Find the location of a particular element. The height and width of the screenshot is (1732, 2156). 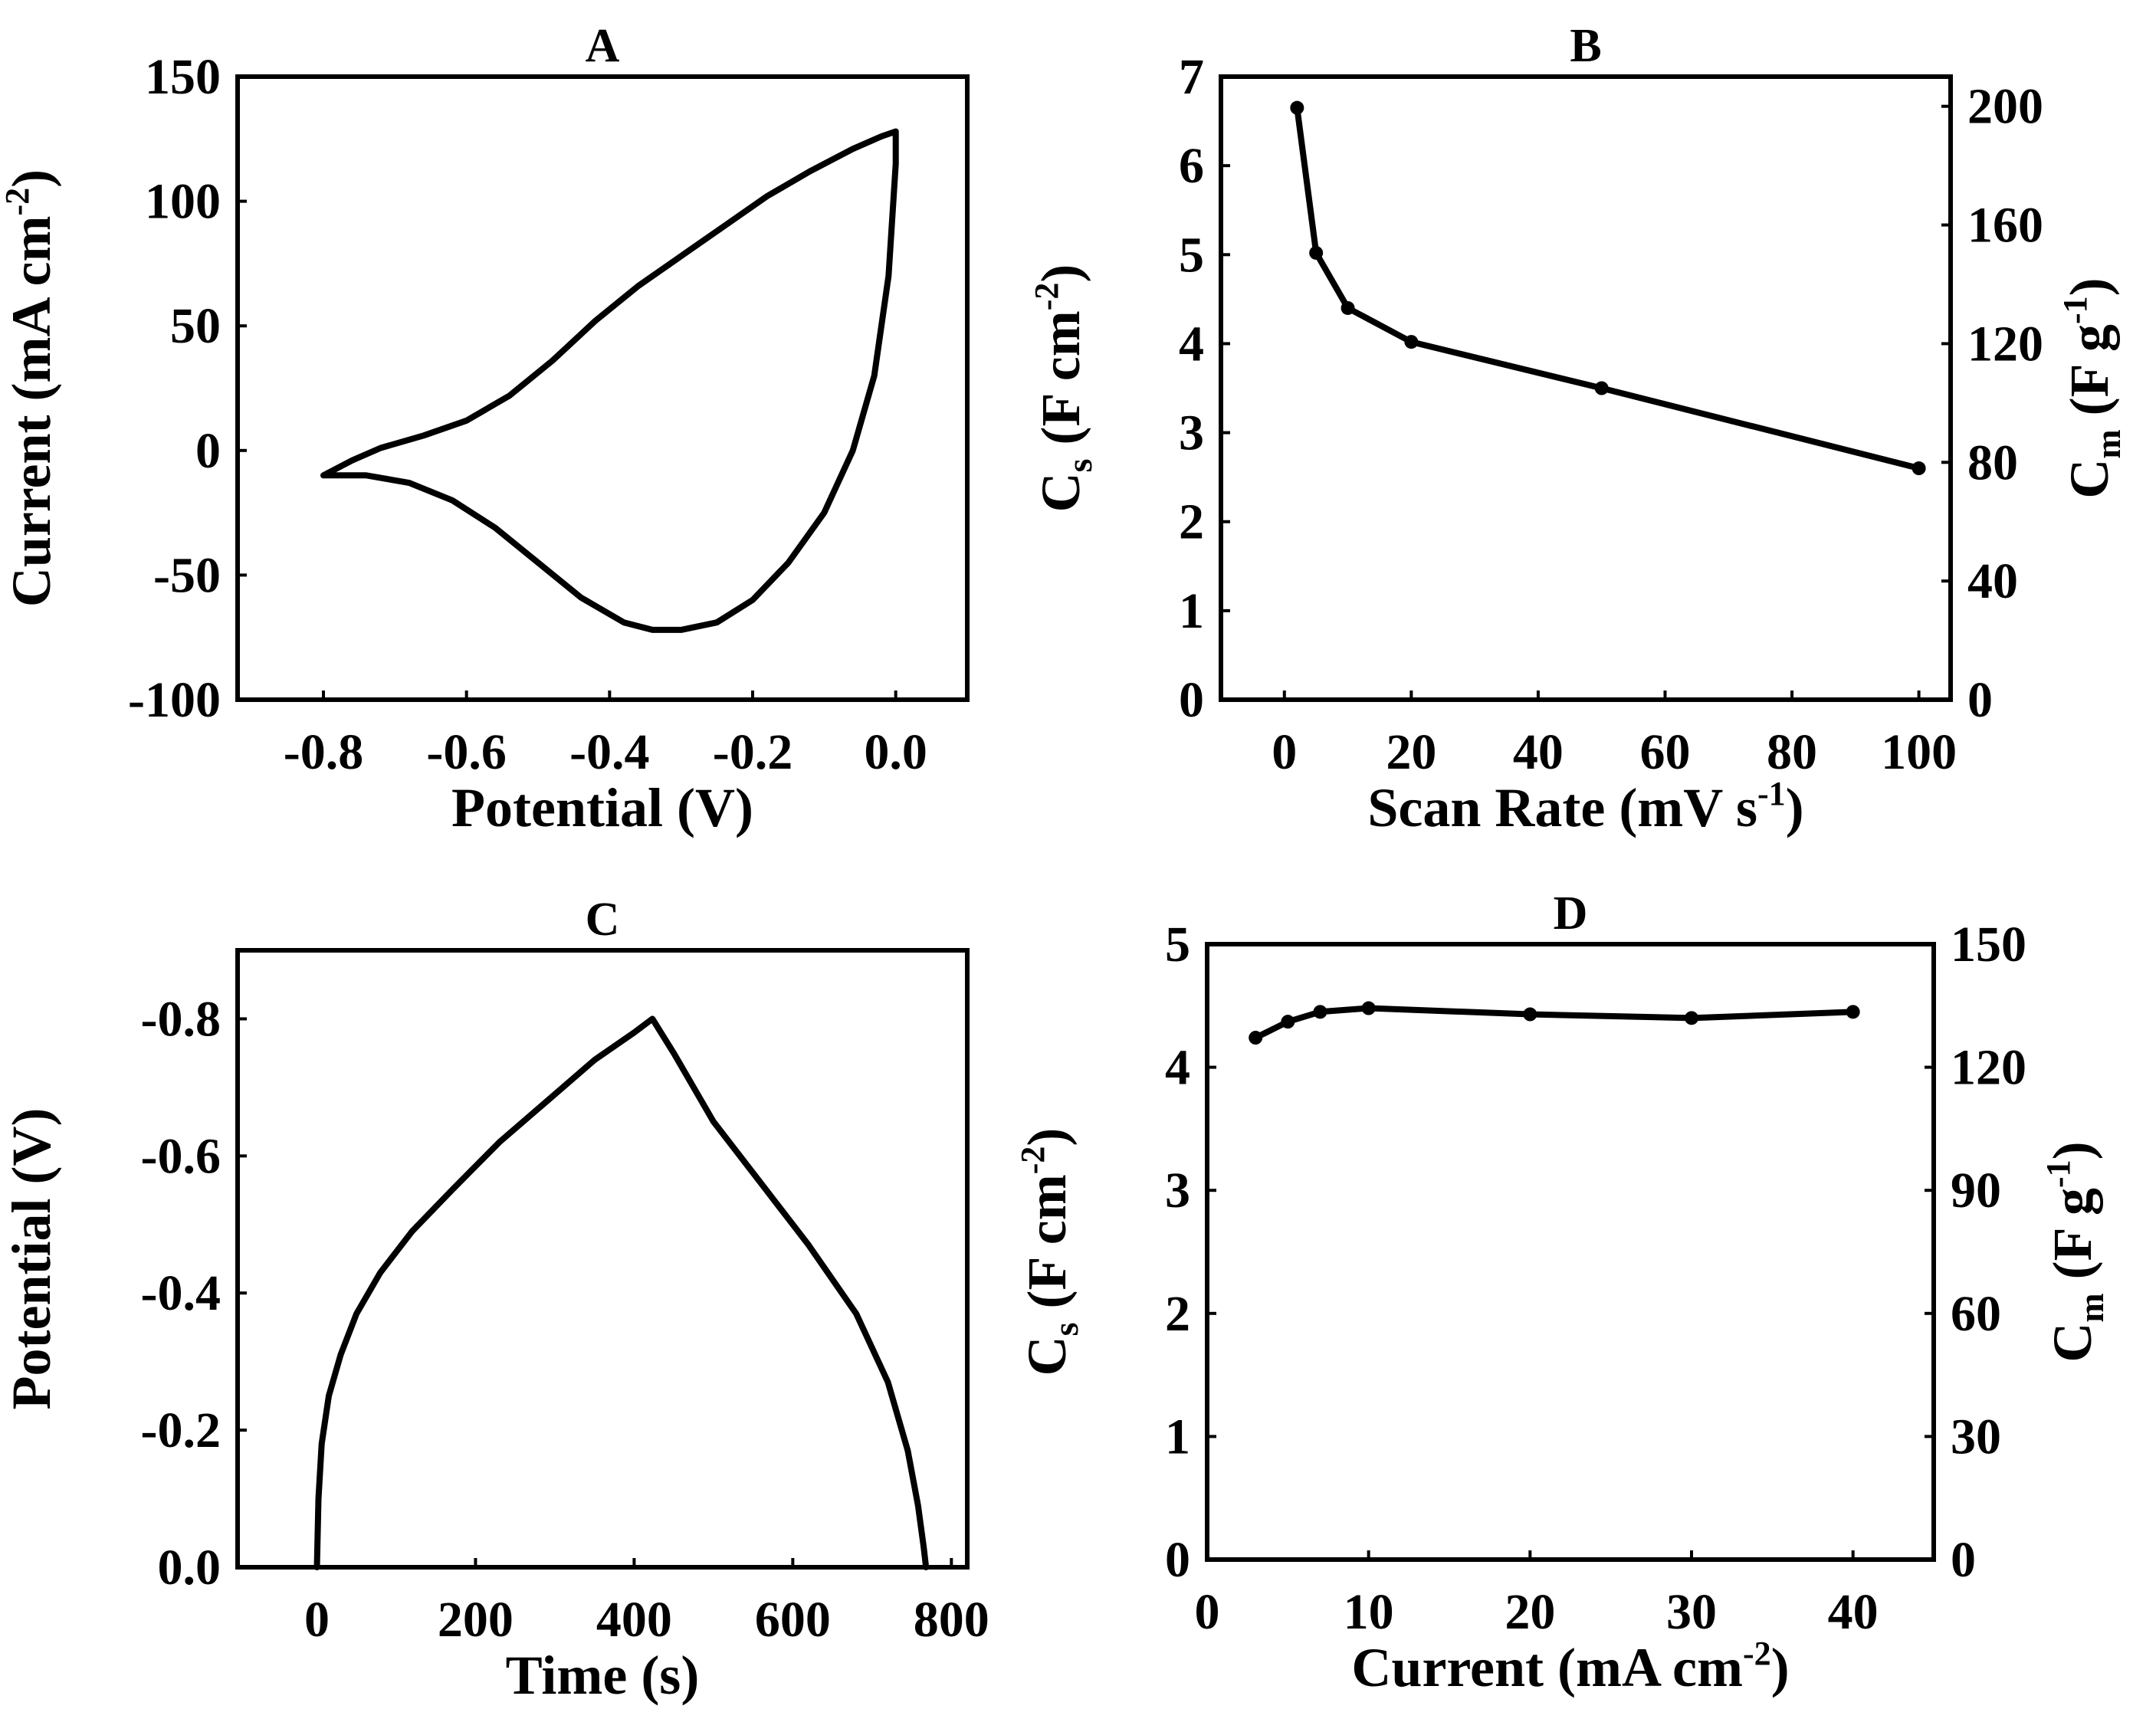

x-tick-label: 0.0 is located at coordinates (895, 752).